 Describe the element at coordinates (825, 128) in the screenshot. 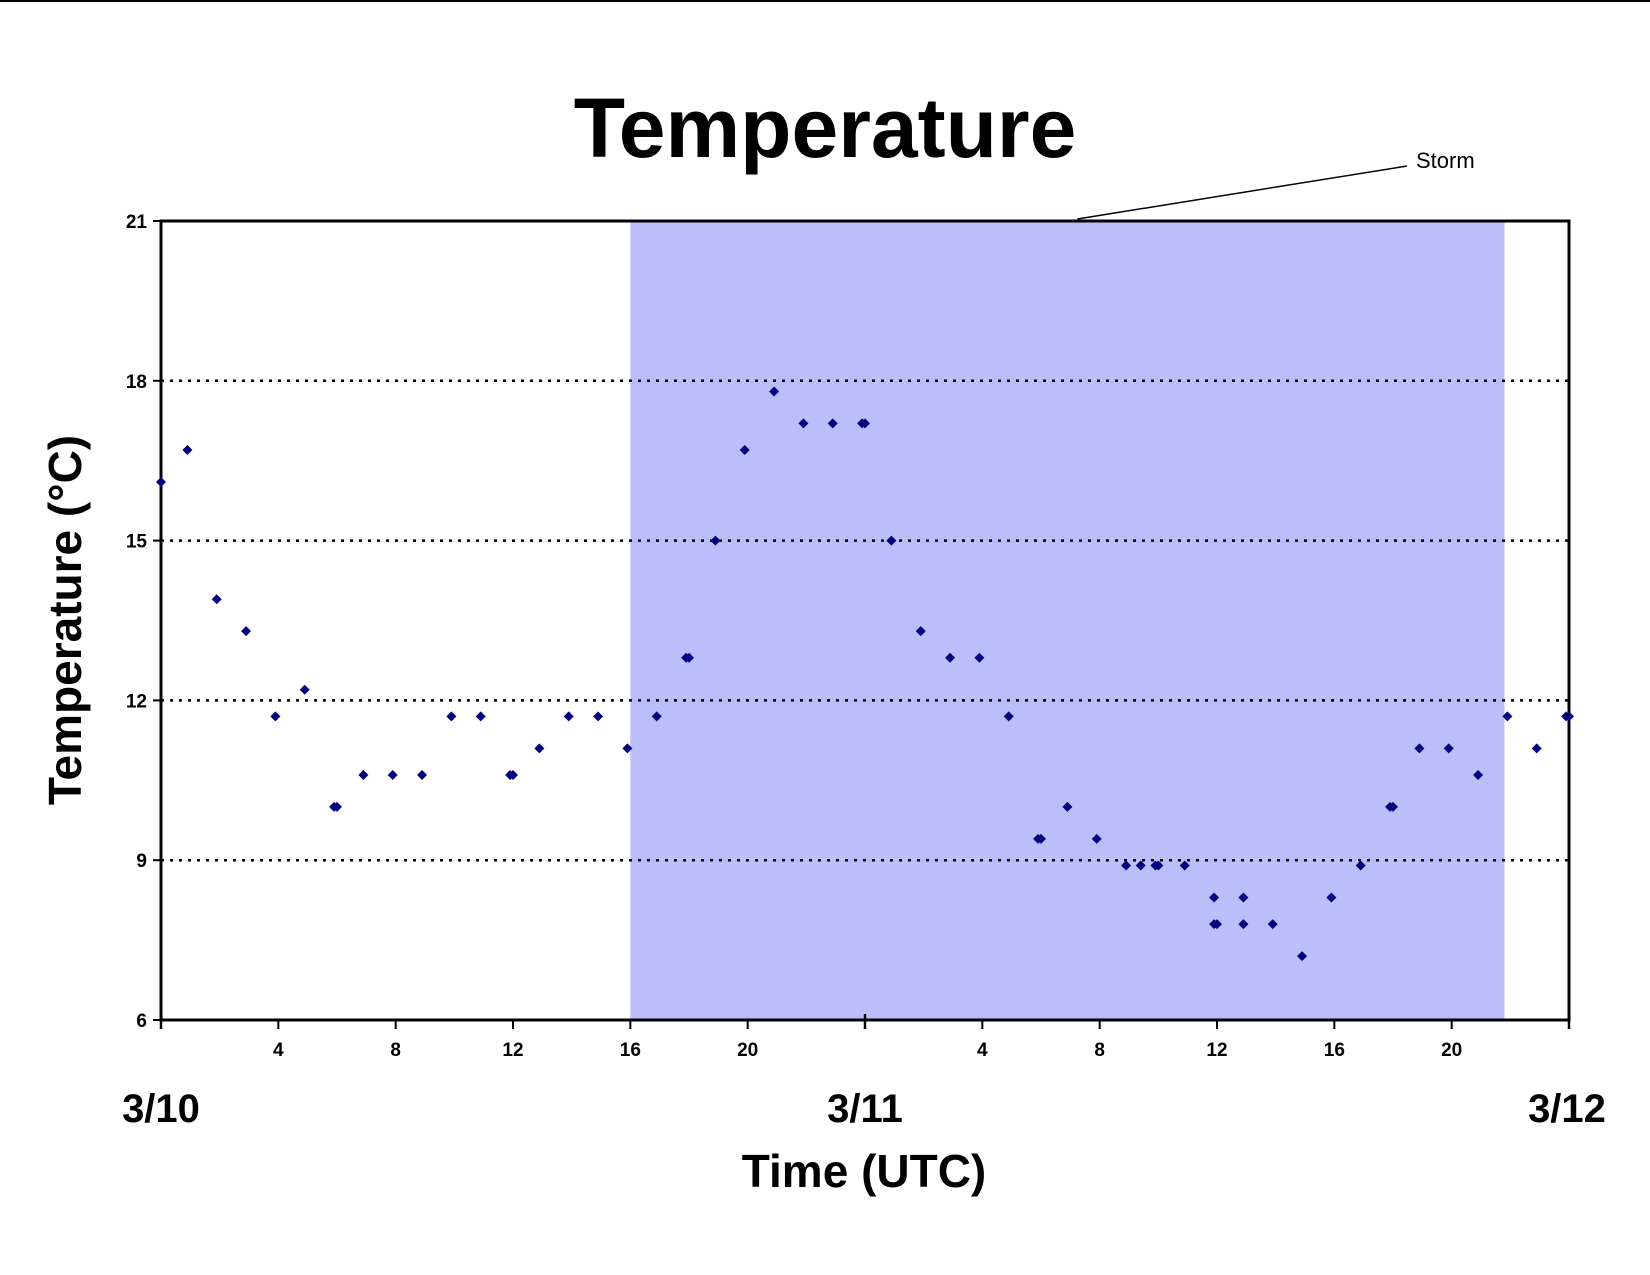

I see `chart-title: Temperature` at that location.